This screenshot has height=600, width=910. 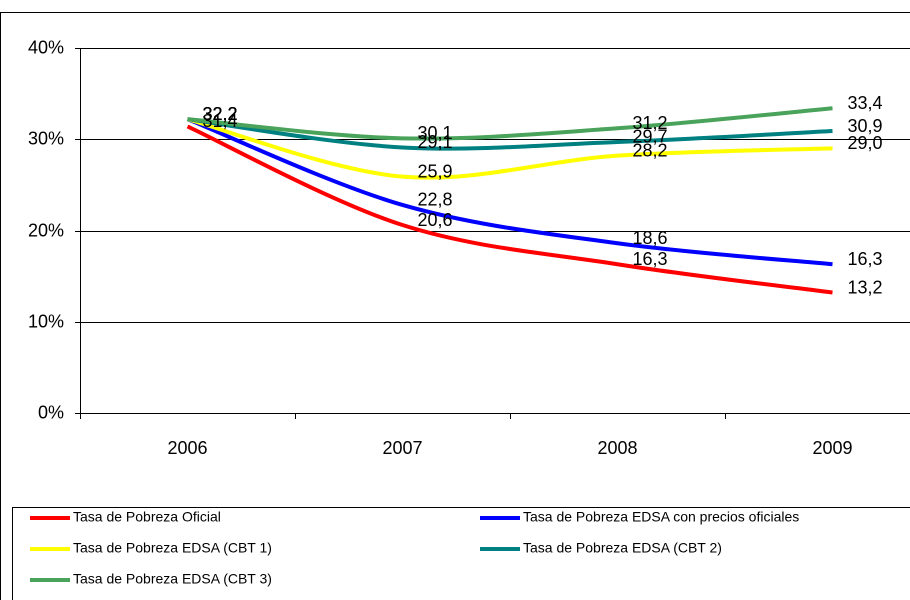 I want to click on x-tick-label: 2007, so click(x=402, y=448).